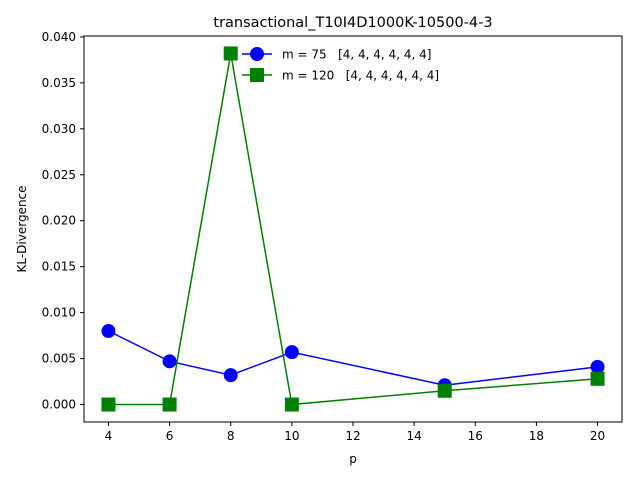 This screenshot has height=480, width=640. I want to click on x-tick-label: 14, so click(413, 436).